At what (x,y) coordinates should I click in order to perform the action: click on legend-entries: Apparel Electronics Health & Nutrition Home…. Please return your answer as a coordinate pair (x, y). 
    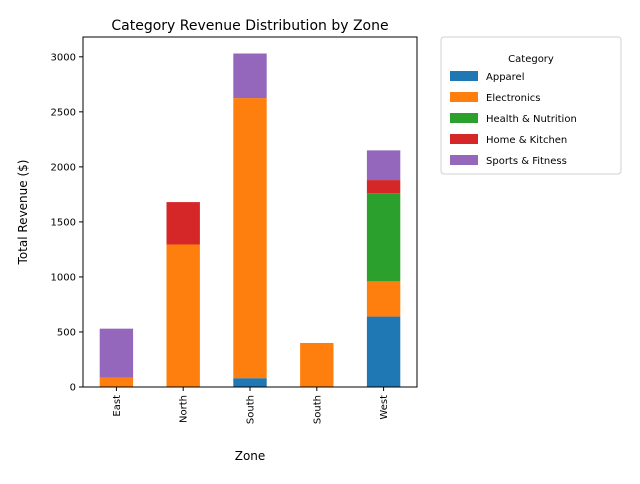
    Looking at the image, I should click on (513, 119).